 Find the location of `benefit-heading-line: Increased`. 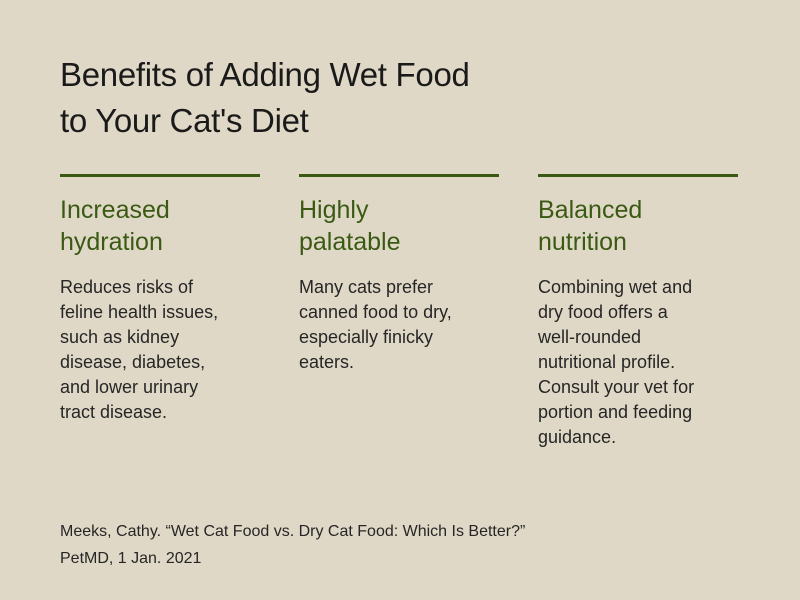

benefit-heading-line: Increased is located at coordinates (115, 210).